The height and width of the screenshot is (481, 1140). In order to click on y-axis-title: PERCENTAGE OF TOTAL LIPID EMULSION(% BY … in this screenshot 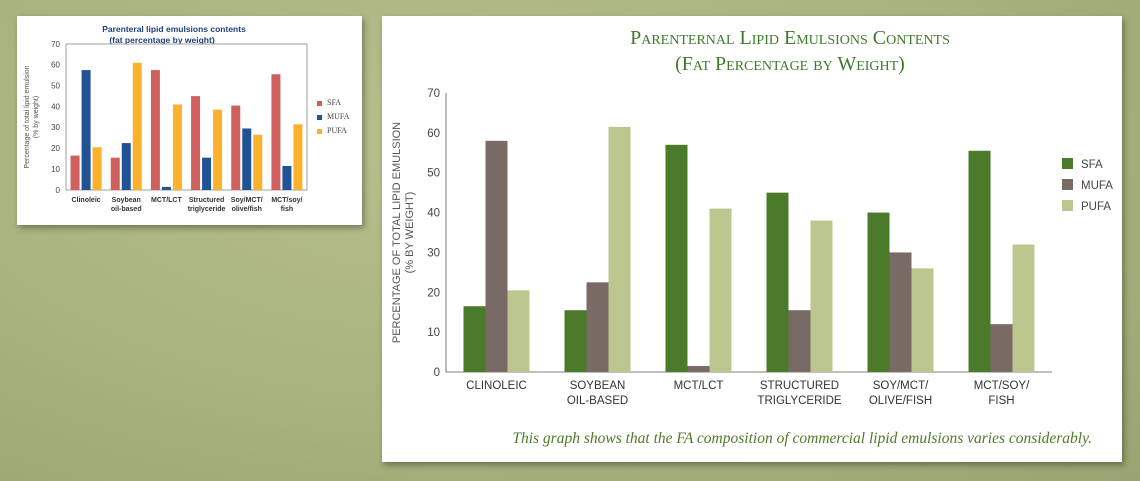, I will do `click(403, 232)`.